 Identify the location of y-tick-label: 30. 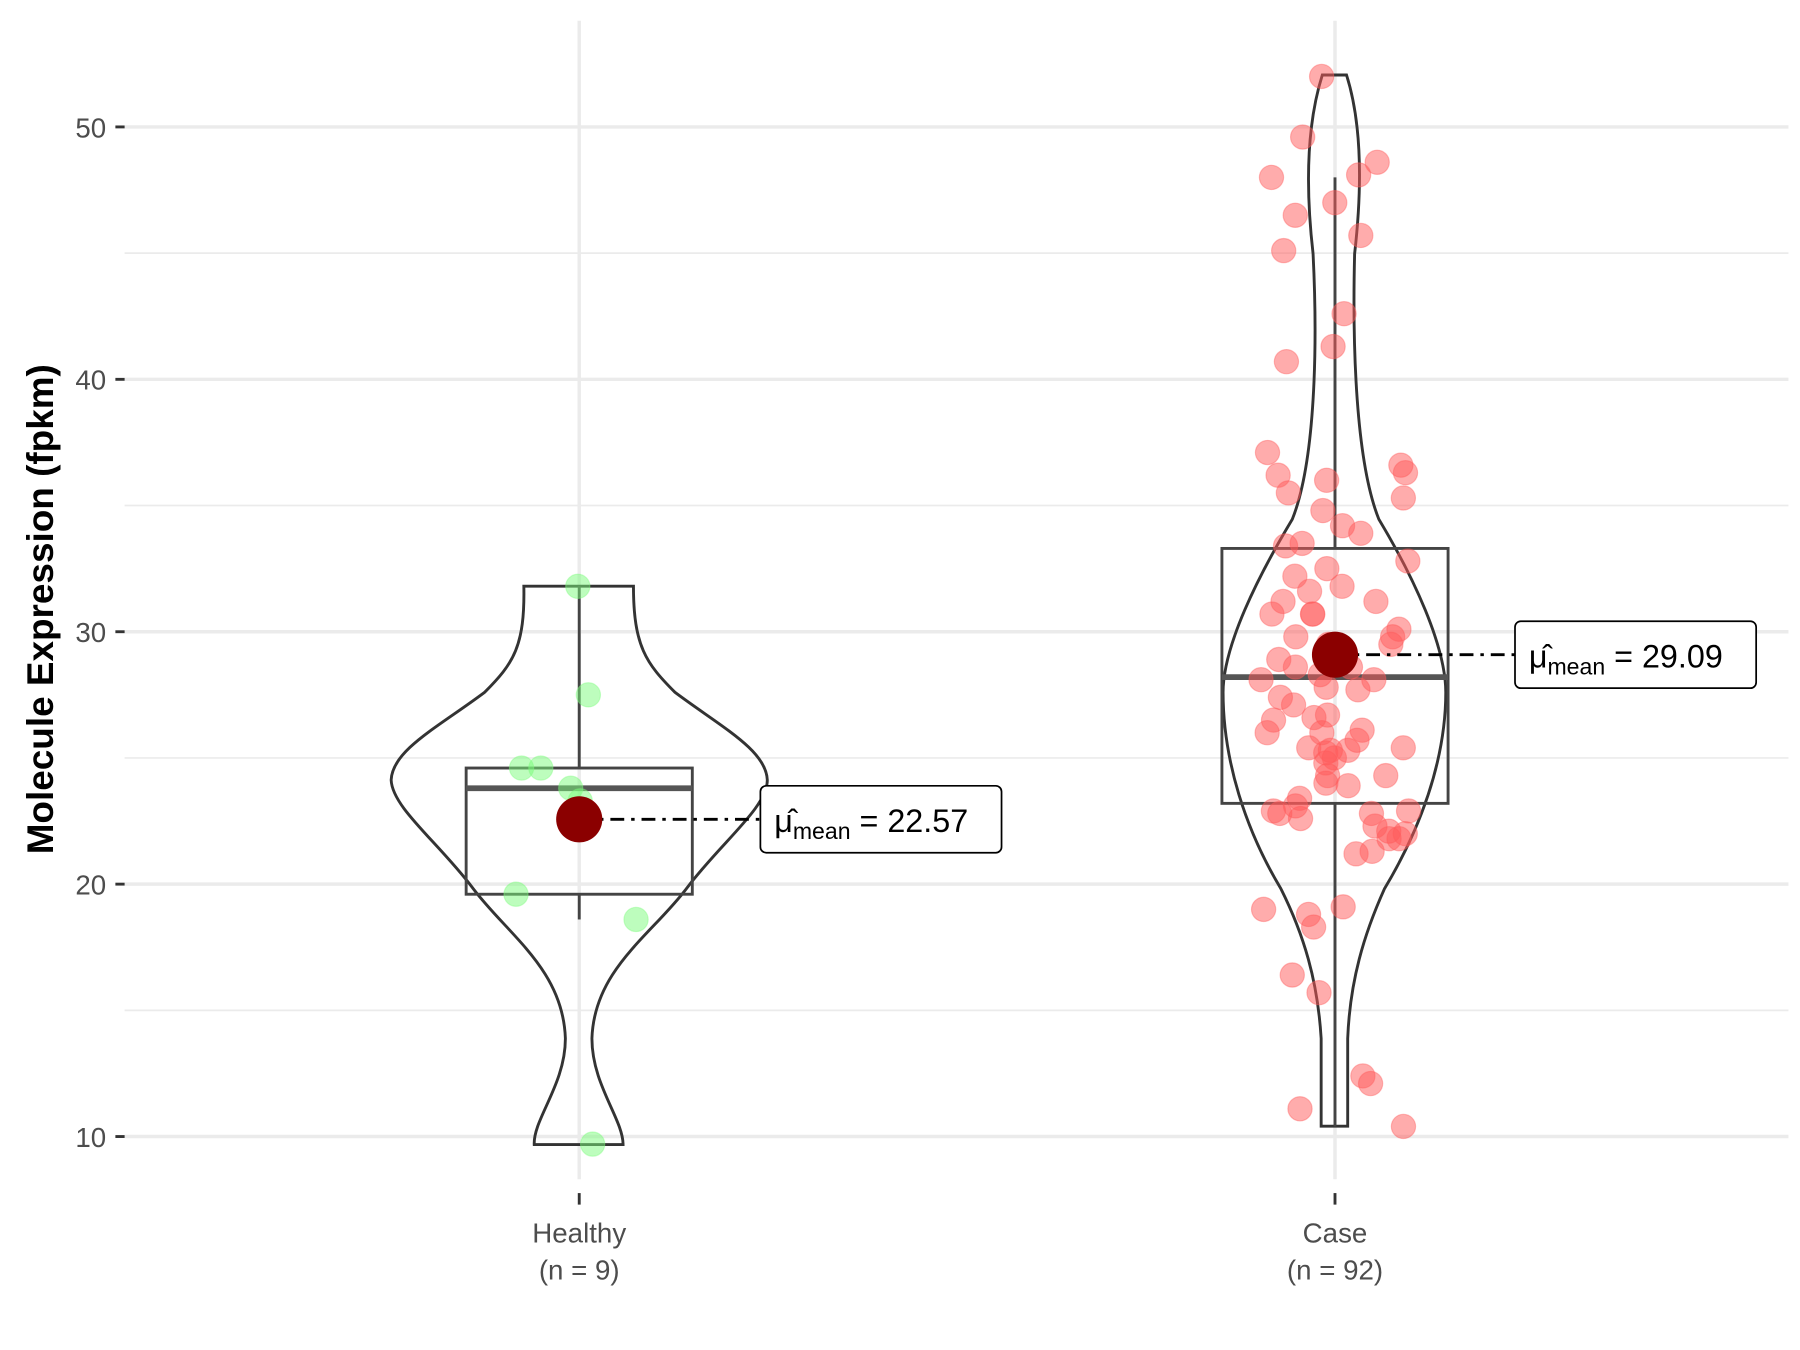
(90, 632).